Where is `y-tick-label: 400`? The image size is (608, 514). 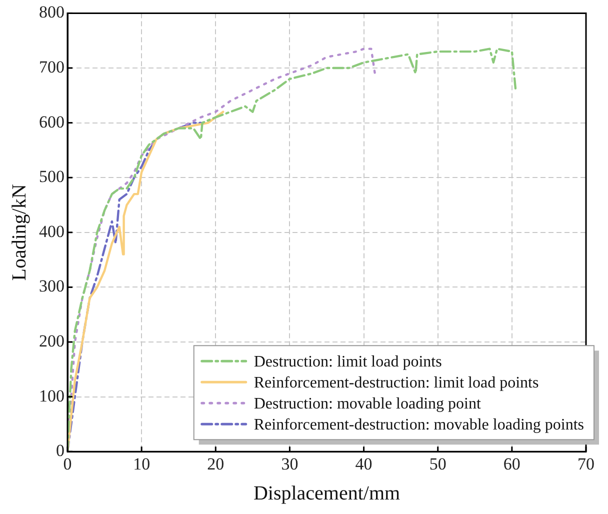
y-tick-label: 400 is located at coordinates (51, 231).